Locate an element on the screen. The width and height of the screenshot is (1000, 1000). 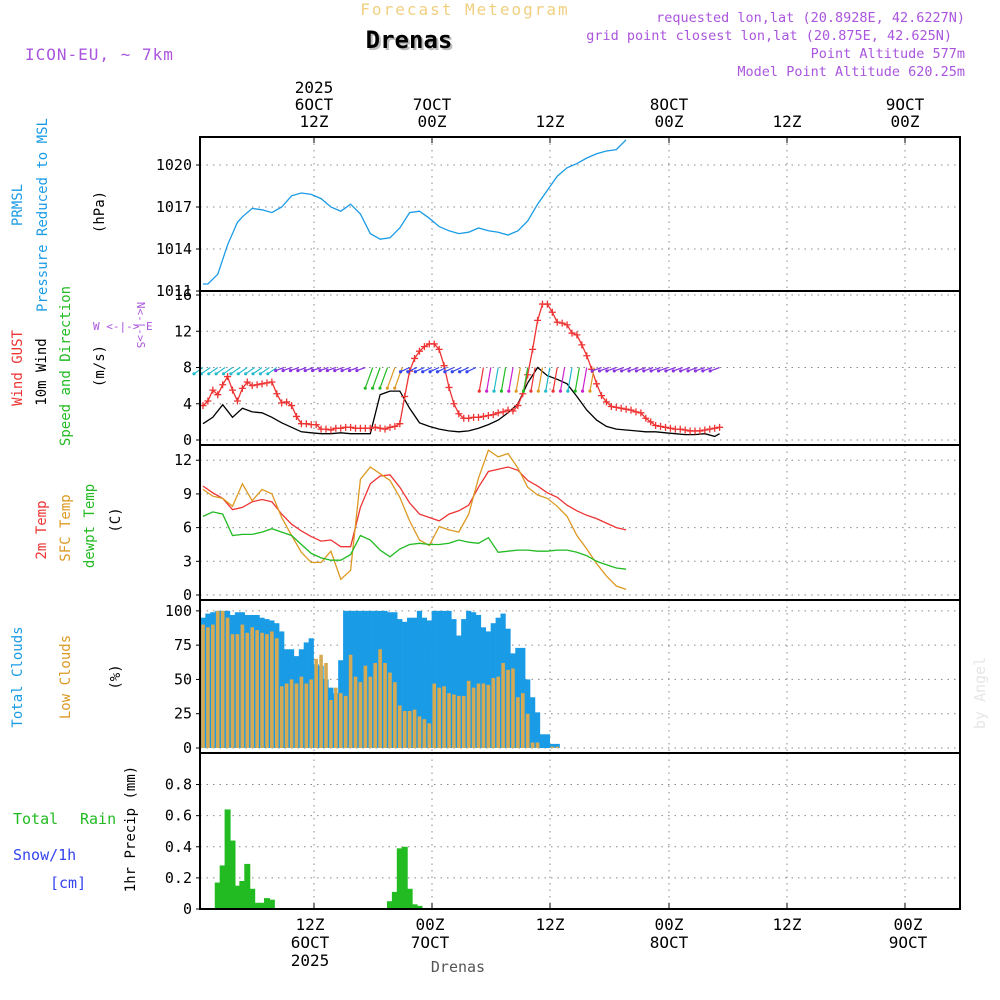
label-wind-gust: Wind GUST is located at coordinates (18, 368).